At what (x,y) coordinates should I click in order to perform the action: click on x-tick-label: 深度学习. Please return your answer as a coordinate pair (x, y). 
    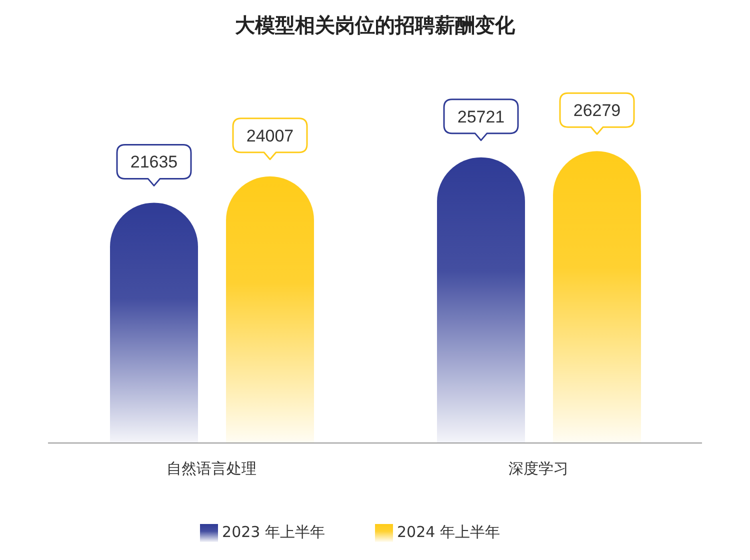
    Looking at the image, I should click on (538, 469).